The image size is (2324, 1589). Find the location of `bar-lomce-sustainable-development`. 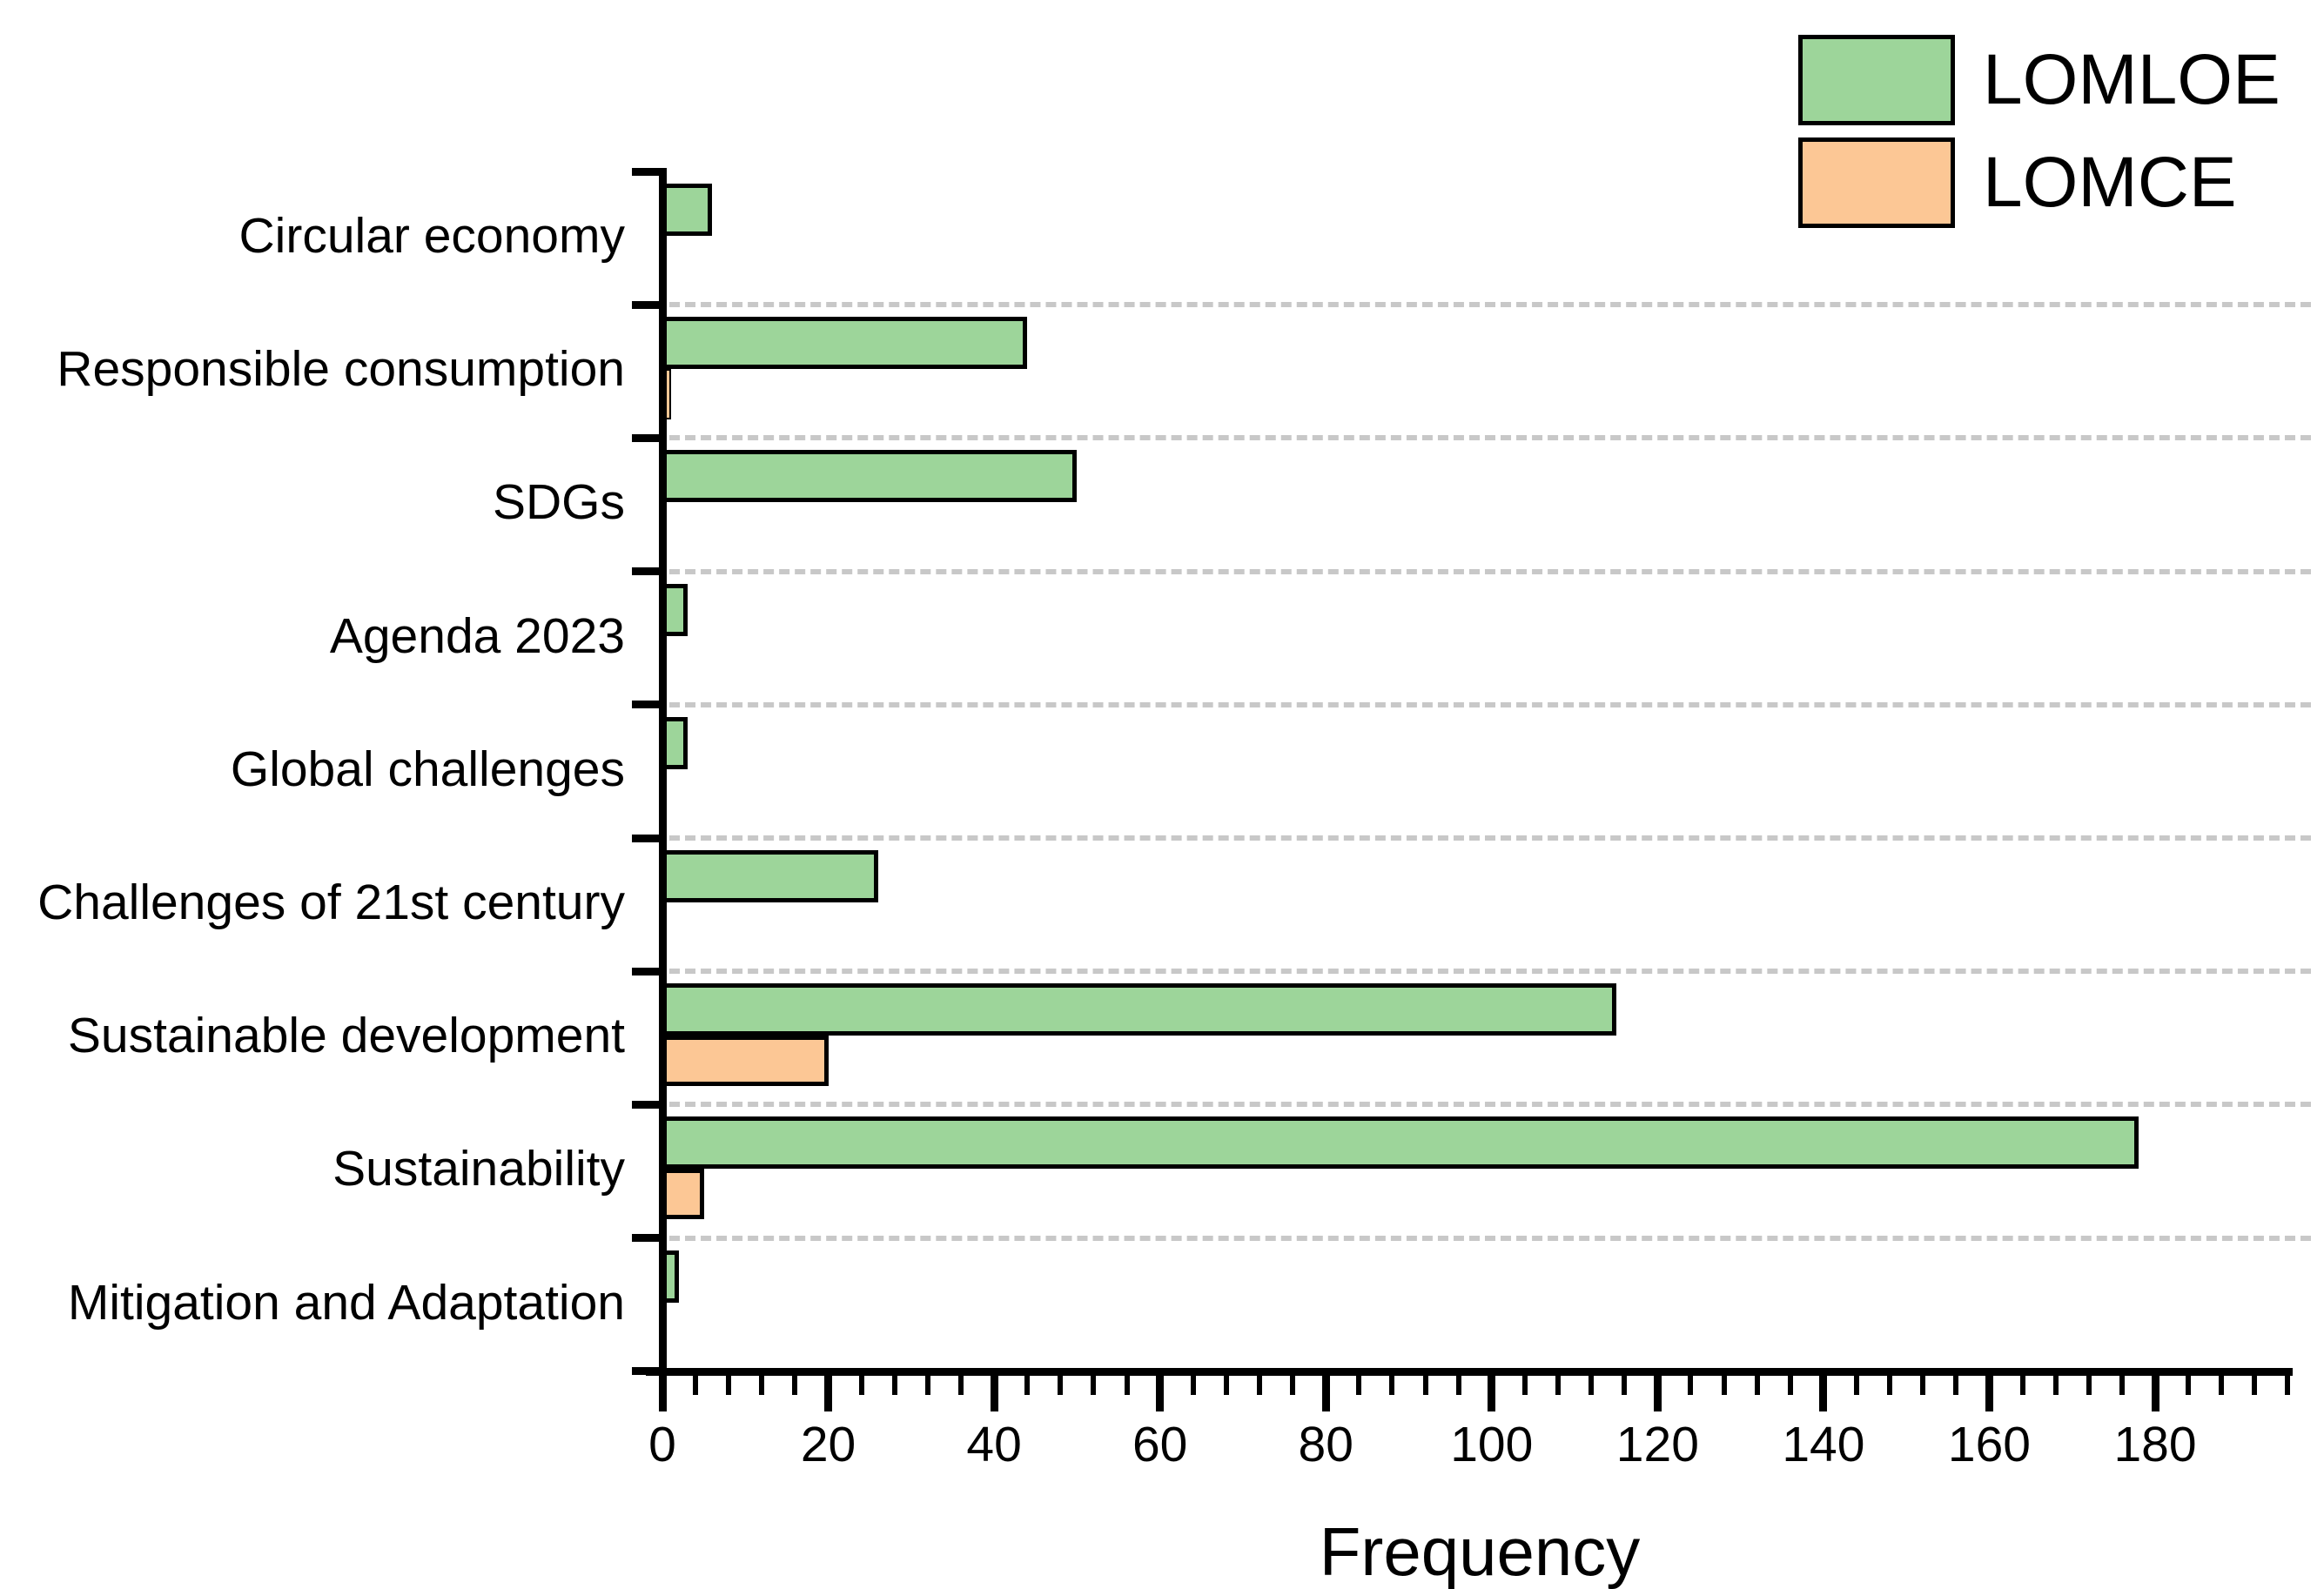

bar-lomce-sustainable-development is located at coordinates (745, 1061).